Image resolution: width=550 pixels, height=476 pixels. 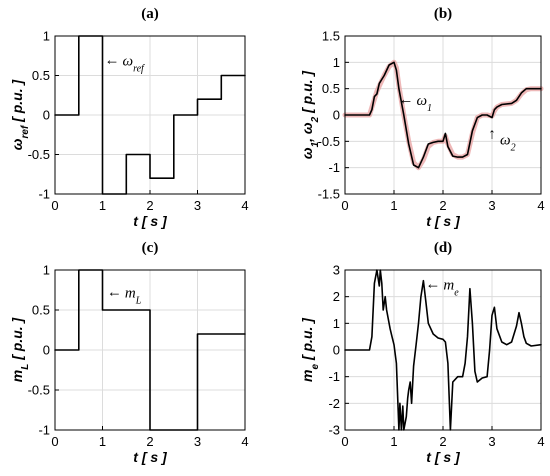 What do you see at coordinates (329, 194) in the screenshot?
I see `y-tick-label: -1.5` at bounding box center [329, 194].